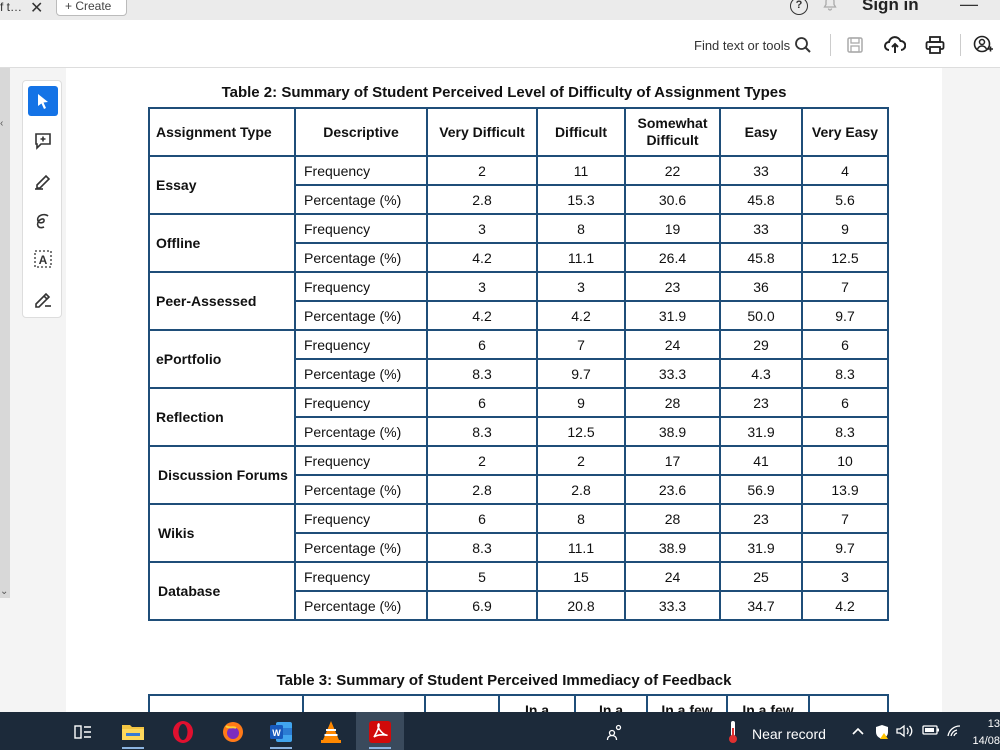 The height and width of the screenshot is (750, 1000). I want to click on vlc-player-icon, so click(331, 732).